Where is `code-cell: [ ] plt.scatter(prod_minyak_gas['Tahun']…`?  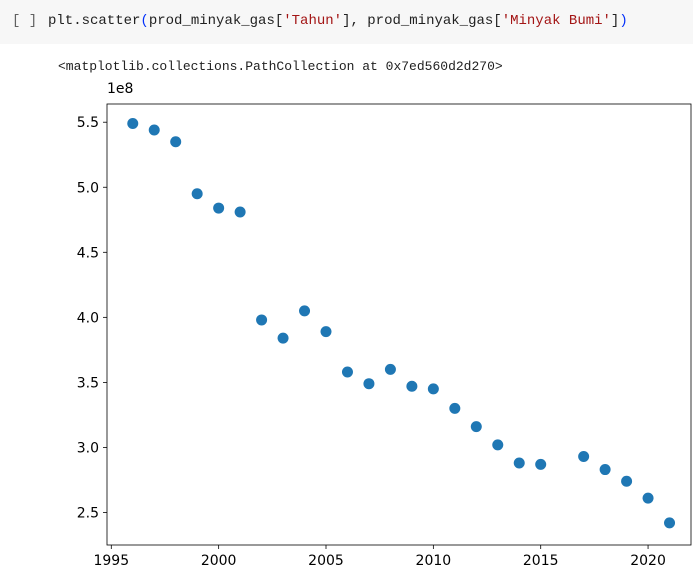
code-cell: [ ] plt.scatter(prod_minyak_gas['Tahun']… is located at coordinates (346, 22).